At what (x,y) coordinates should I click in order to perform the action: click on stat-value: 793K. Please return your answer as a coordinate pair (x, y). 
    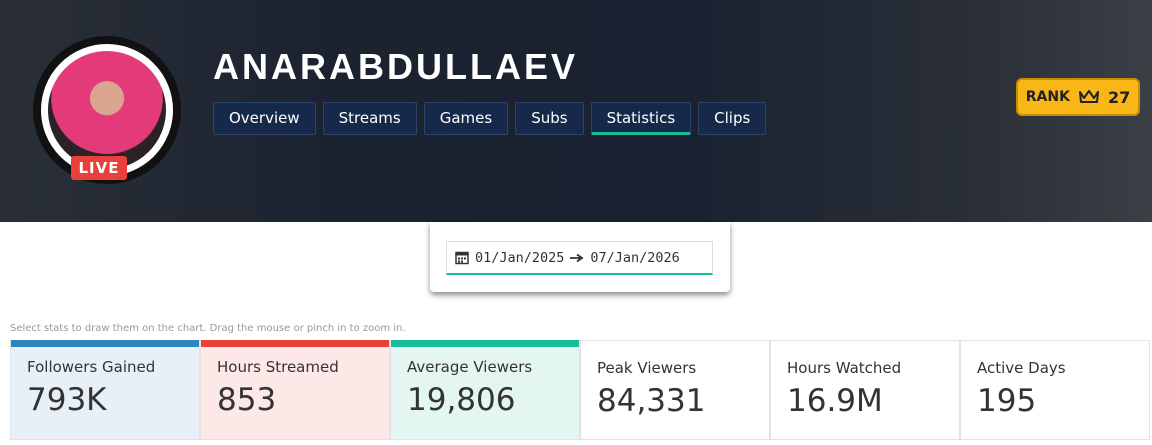
    Looking at the image, I should click on (67, 400).